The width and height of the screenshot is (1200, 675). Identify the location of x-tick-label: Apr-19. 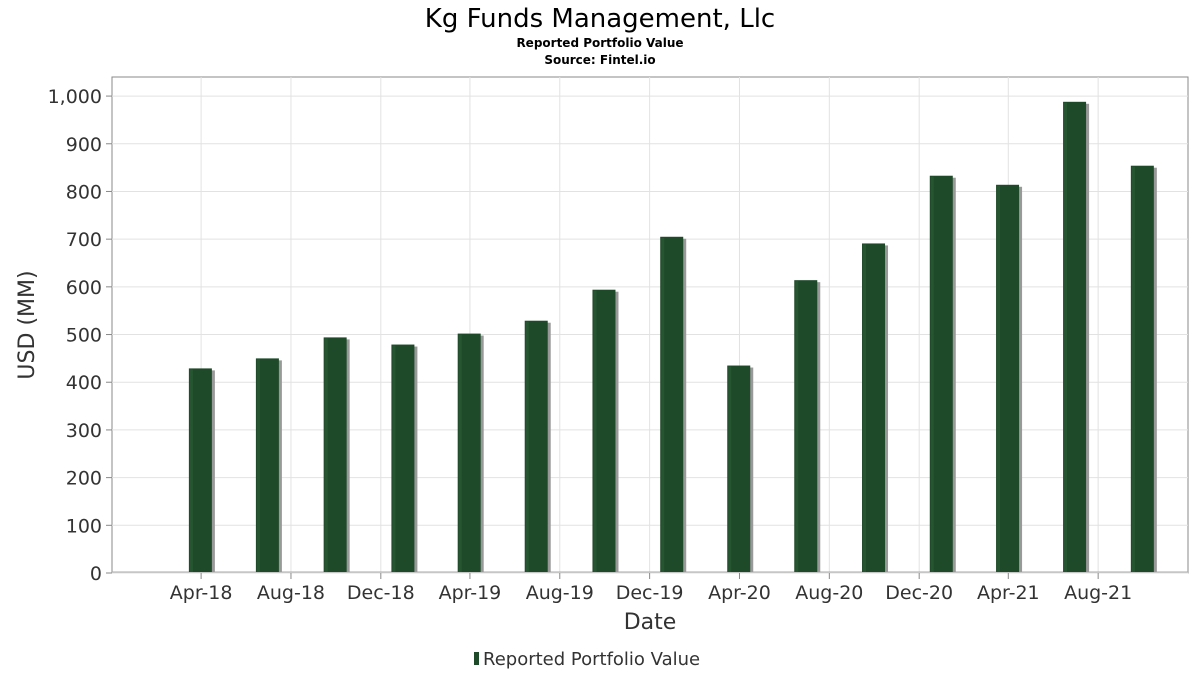
(470, 593).